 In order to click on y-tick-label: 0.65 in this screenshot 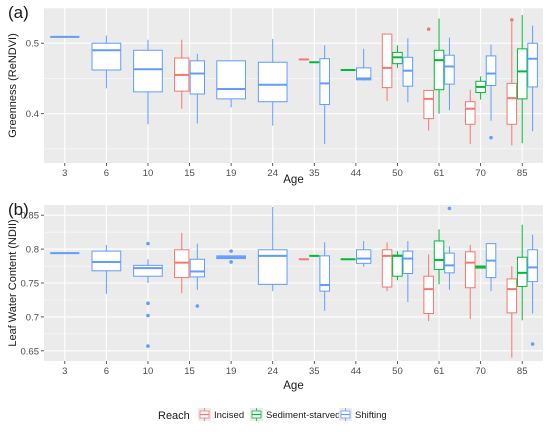, I will do `click(30, 351)`.